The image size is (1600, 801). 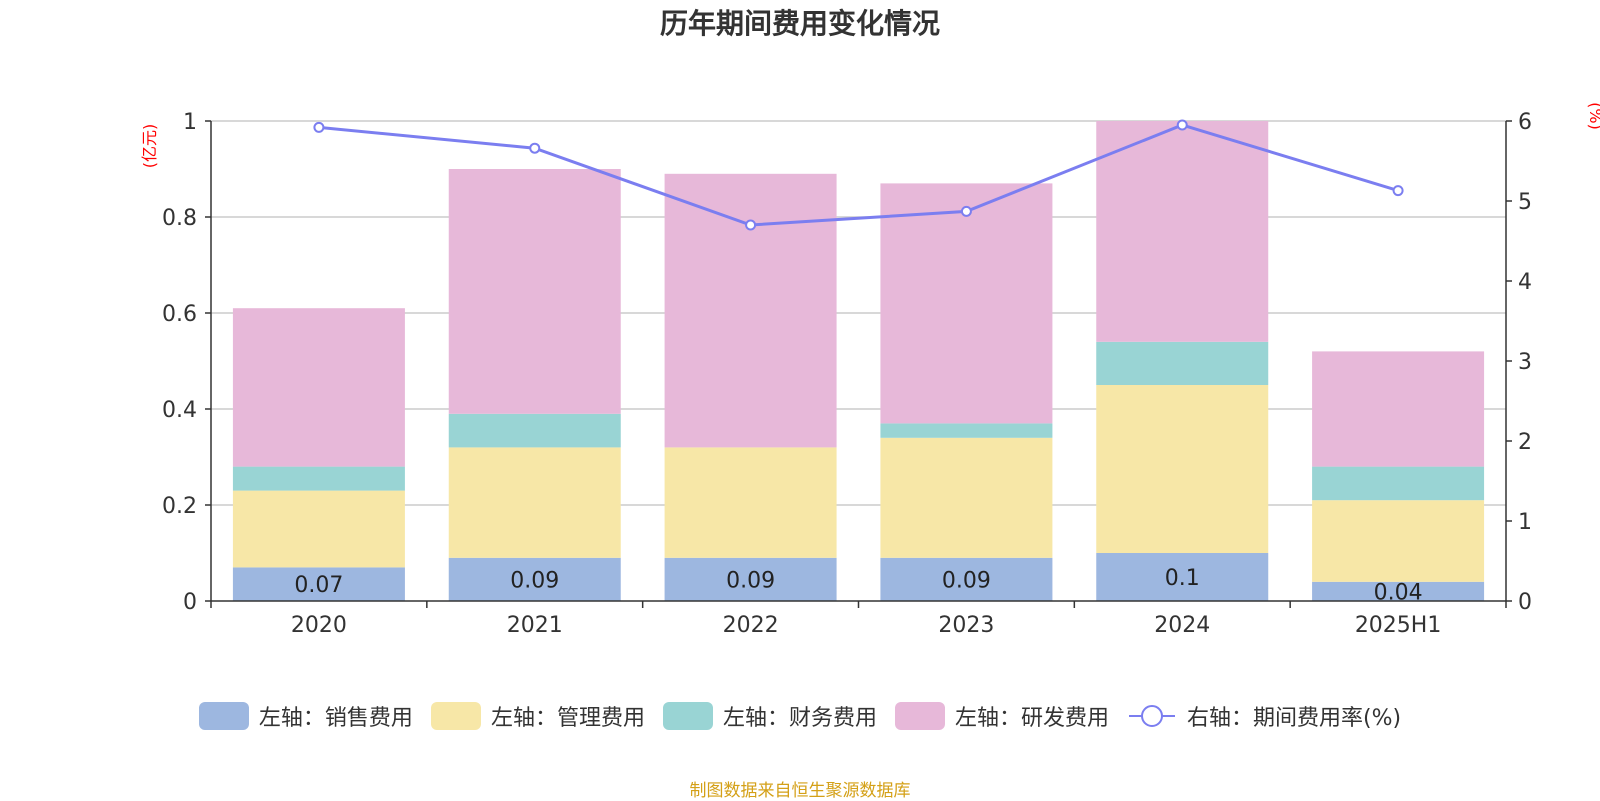 I want to click on x-axis-tick-label: 2023, so click(x=966, y=625).